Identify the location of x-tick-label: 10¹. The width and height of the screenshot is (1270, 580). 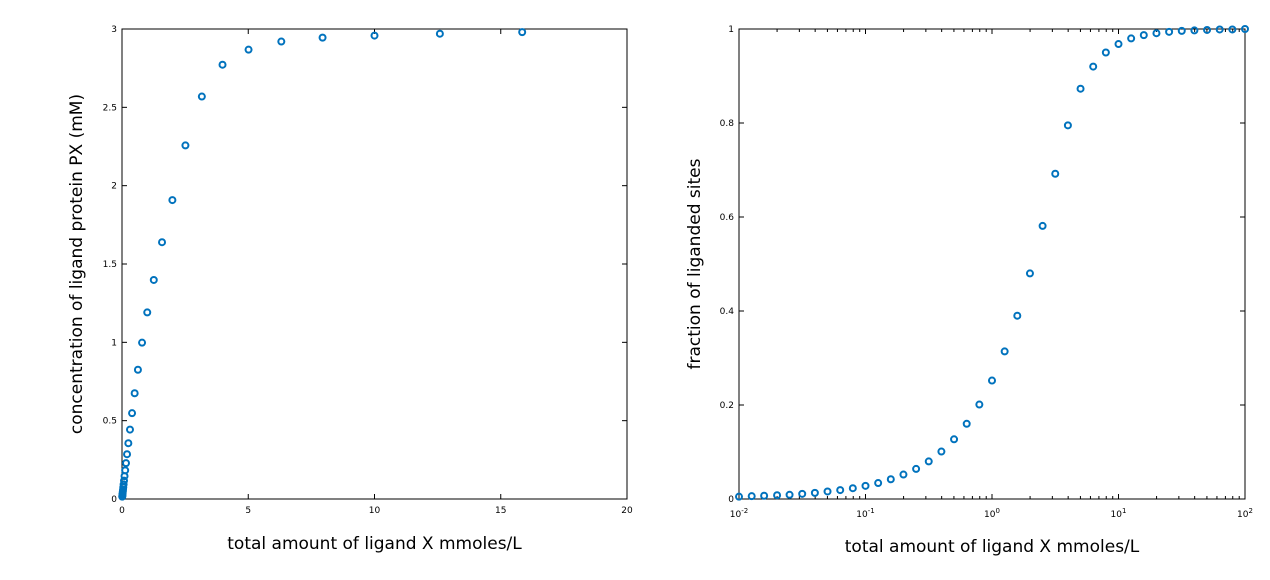
(1119, 513).